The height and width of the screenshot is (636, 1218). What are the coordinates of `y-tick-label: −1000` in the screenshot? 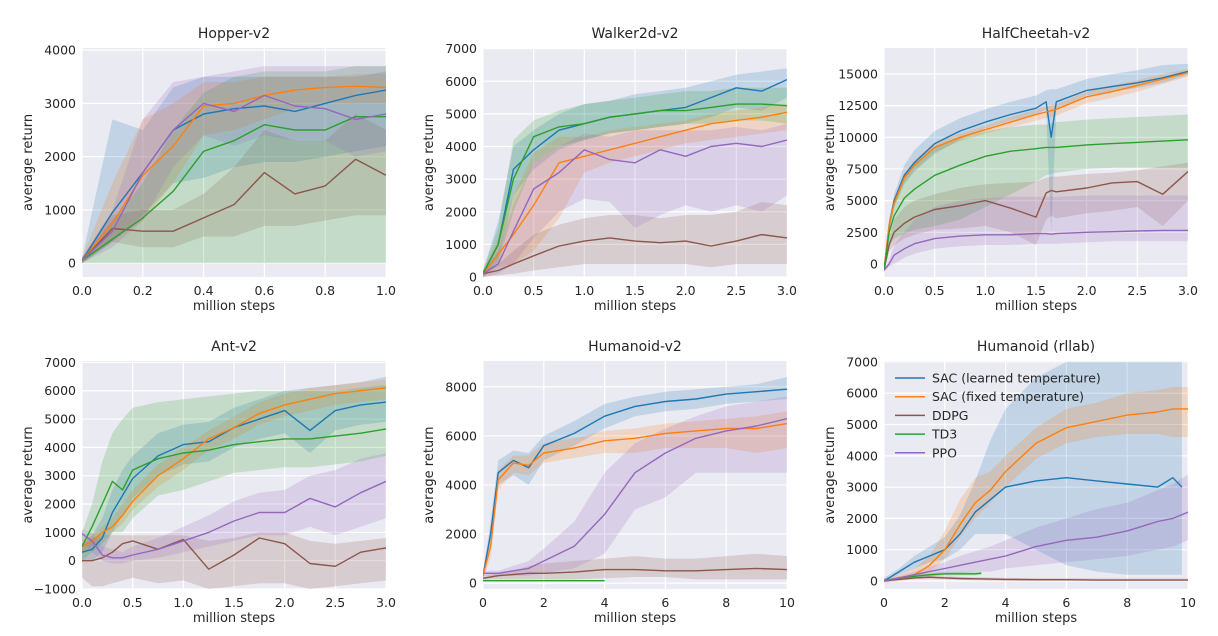 It's located at (55, 589).